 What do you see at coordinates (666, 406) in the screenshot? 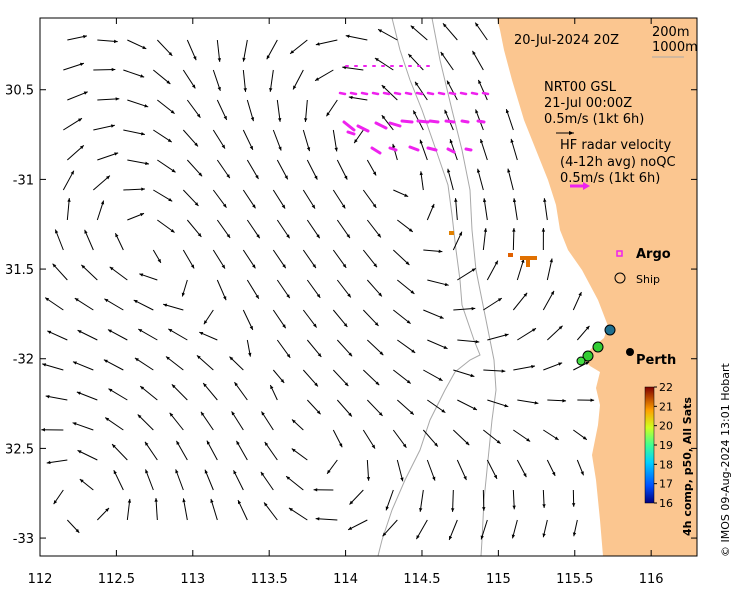
I see `colorbar-tick-label: 21` at bounding box center [666, 406].